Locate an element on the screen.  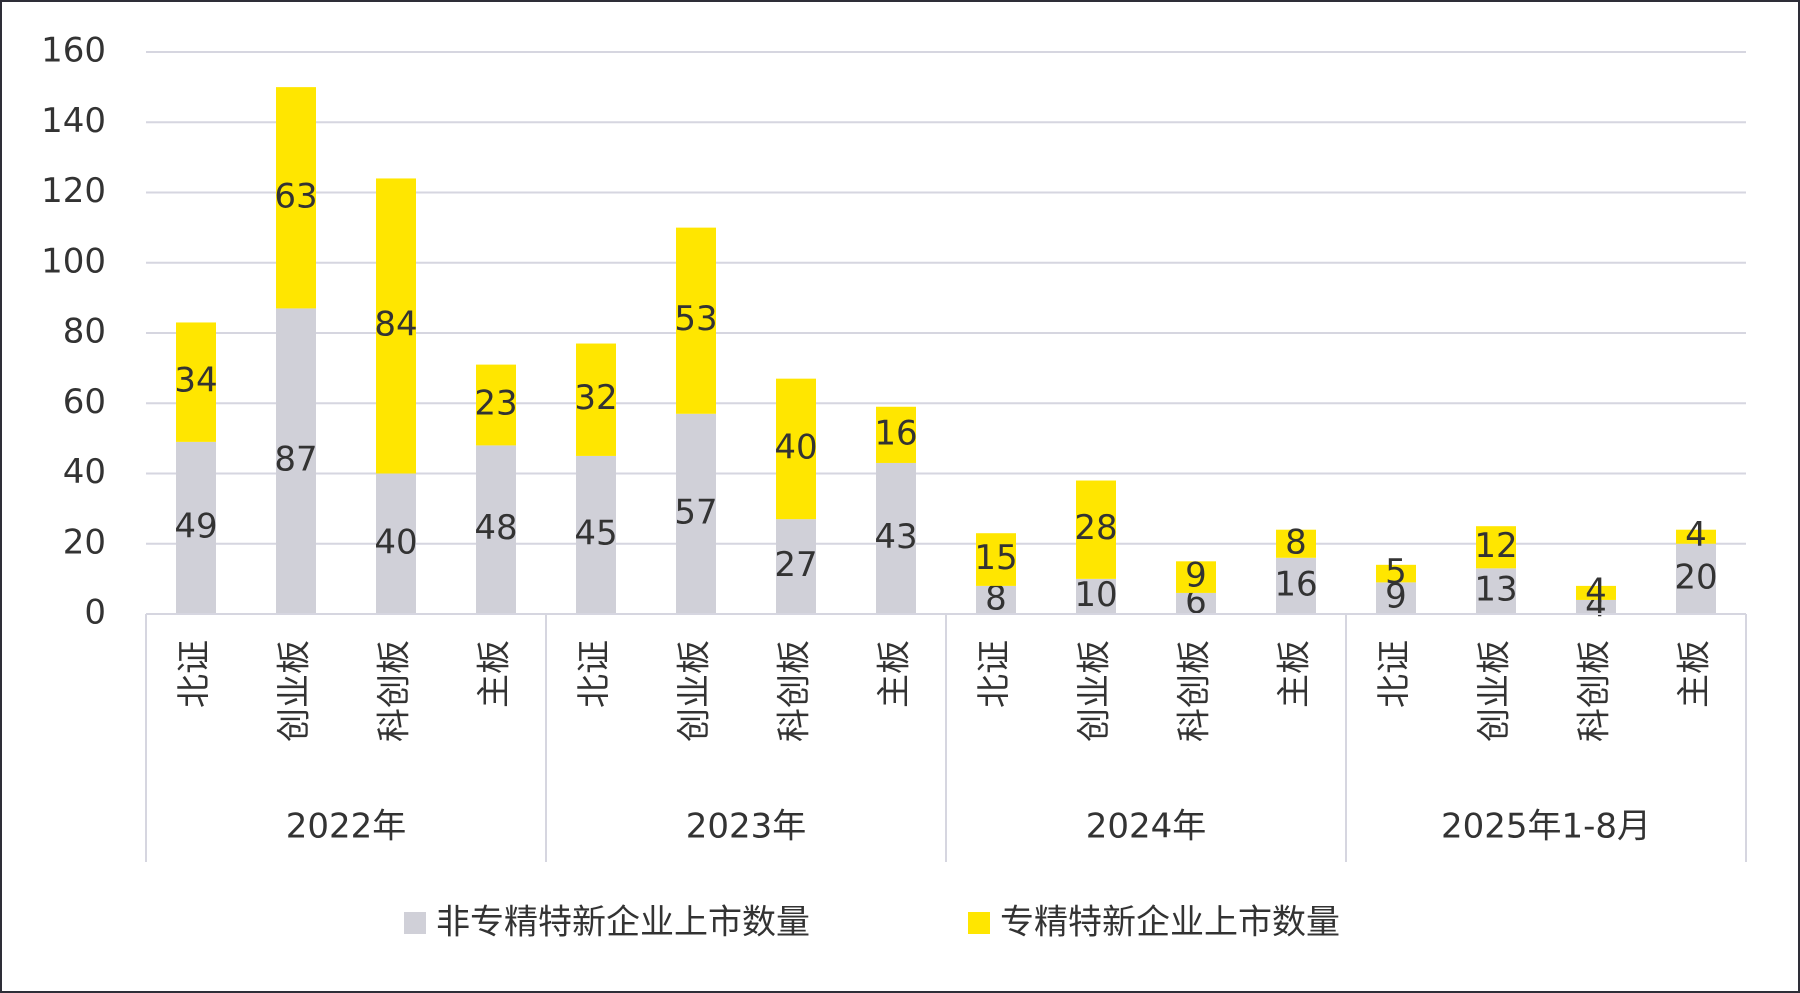
value-label: 12 is located at coordinates (1495, 546).